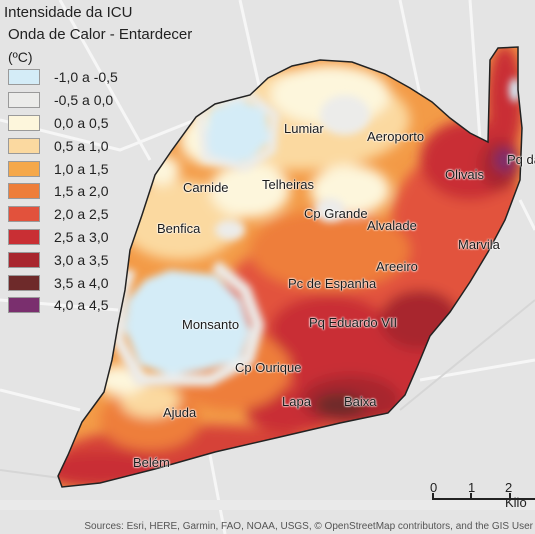 This screenshot has height=534, width=535. Describe the element at coordinates (81, 145) in the screenshot. I see `legend-class-label: 0,5 a 1,0` at that location.